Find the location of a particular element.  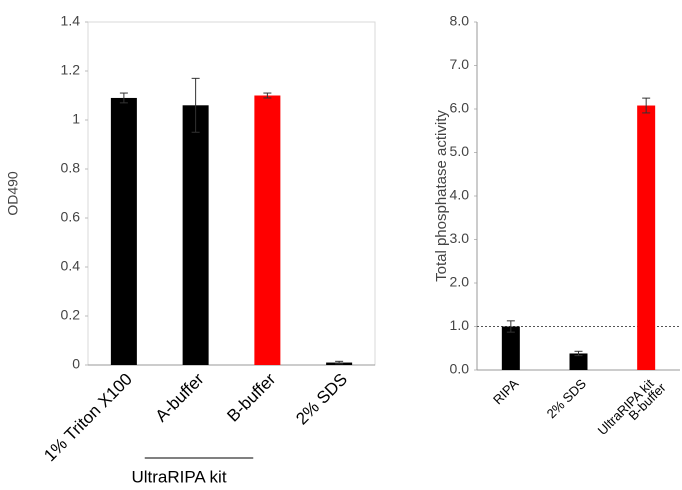

y-tick-label: 0 is located at coordinates (76, 364).